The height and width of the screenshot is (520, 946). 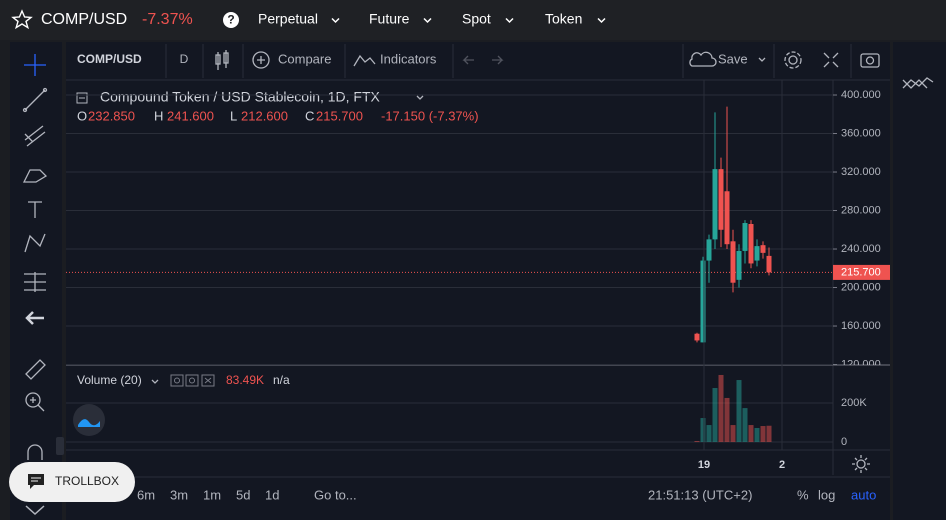 I want to click on range-button: 5d, so click(x=243, y=494).